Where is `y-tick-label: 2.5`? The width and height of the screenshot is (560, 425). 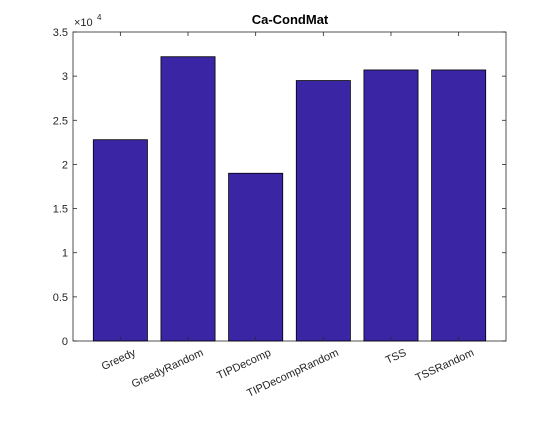 y-tick-label: 2.5 is located at coordinates (60, 121).